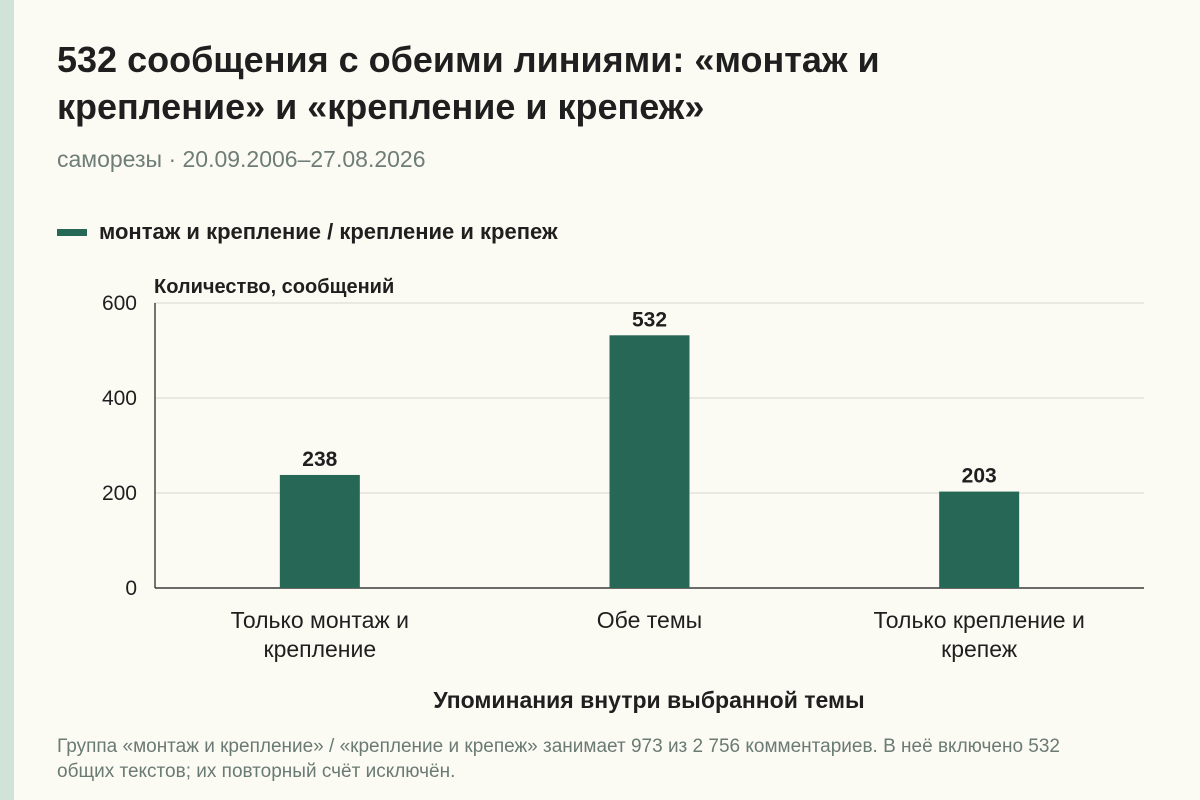 The image size is (1200, 800). What do you see at coordinates (978, 634) in the screenshot?
I see `x-tick-label: Только крепление и крепеж` at bounding box center [978, 634].